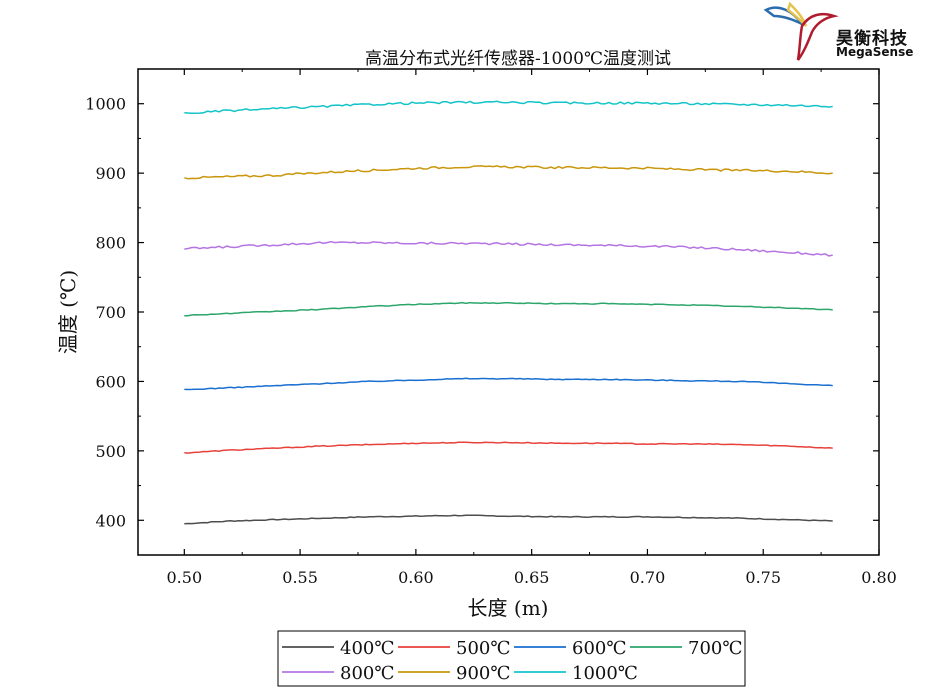  I want to click on legend-label: 500℃, so click(483, 648).